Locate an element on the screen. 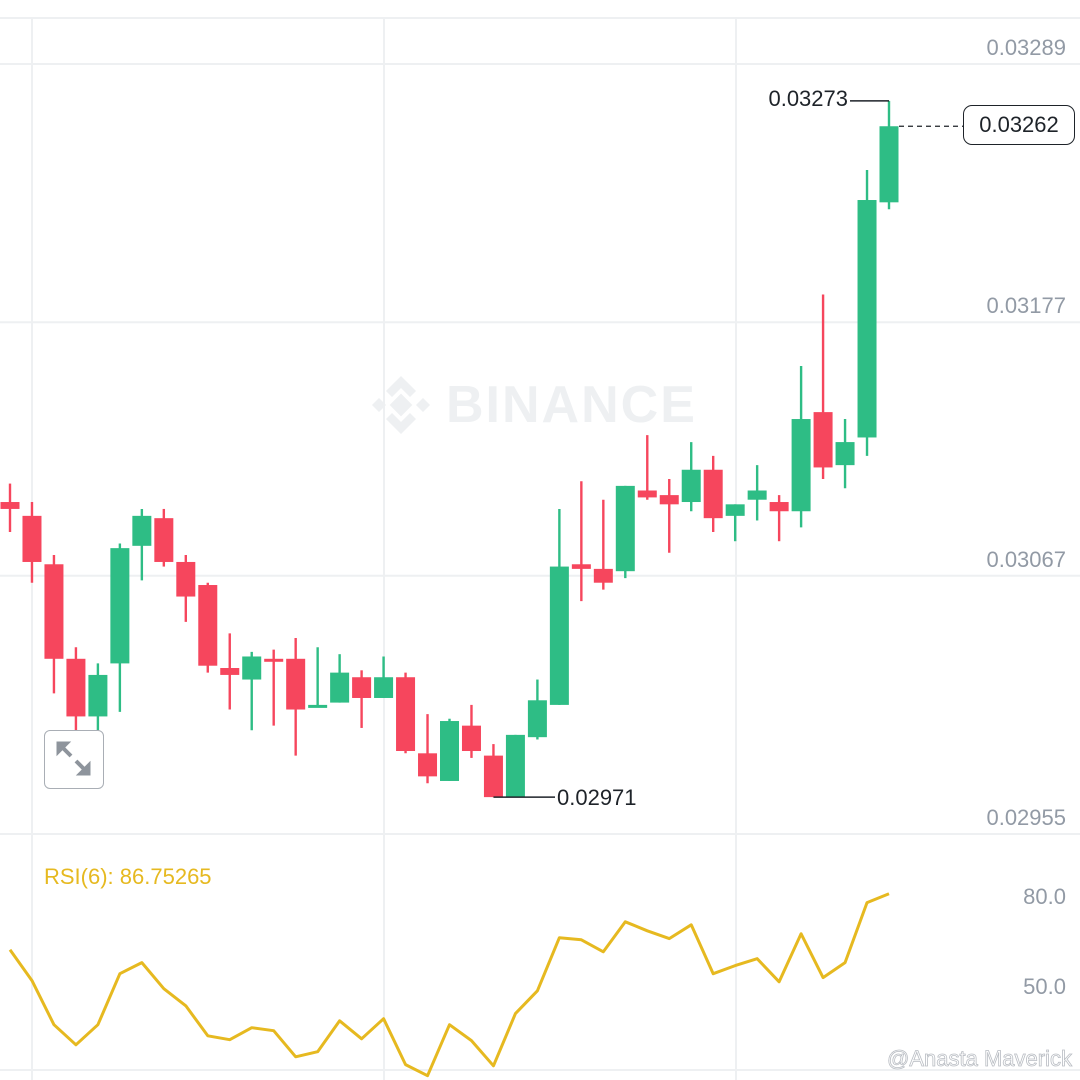  expand-button is located at coordinates (74, 759).